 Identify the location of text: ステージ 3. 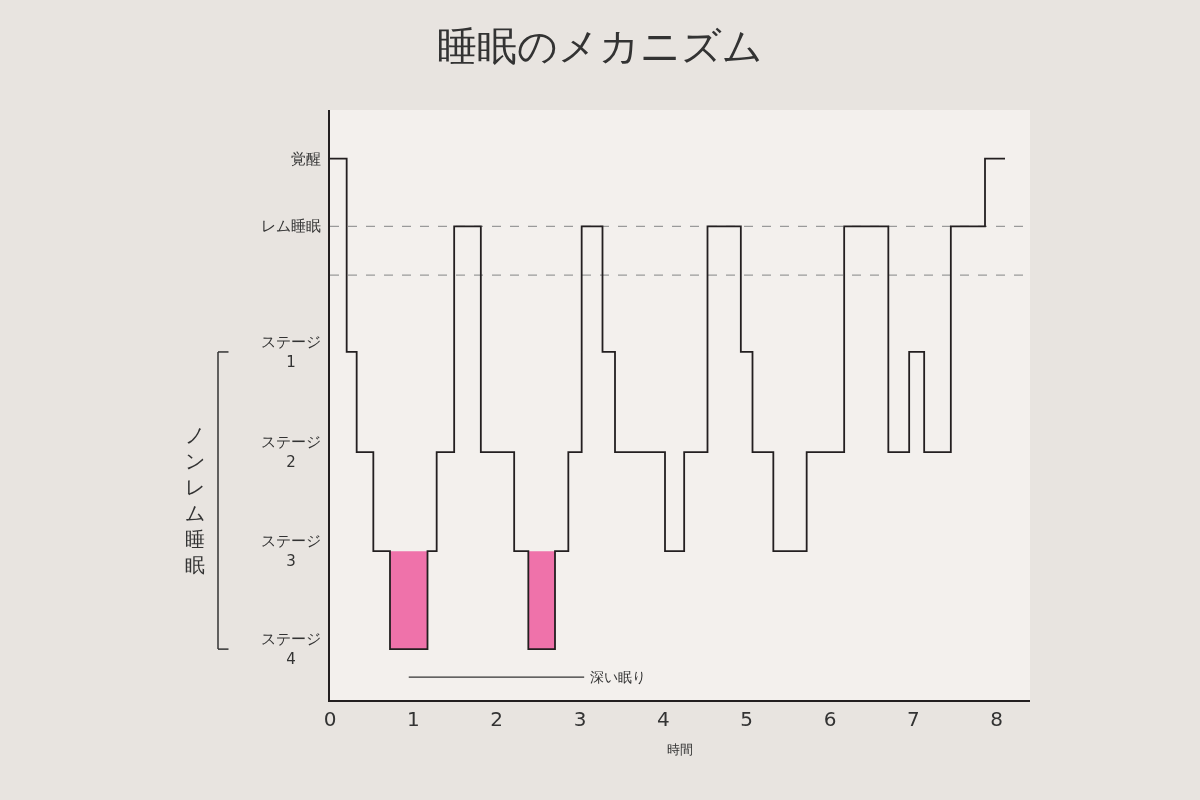
(291, 551).